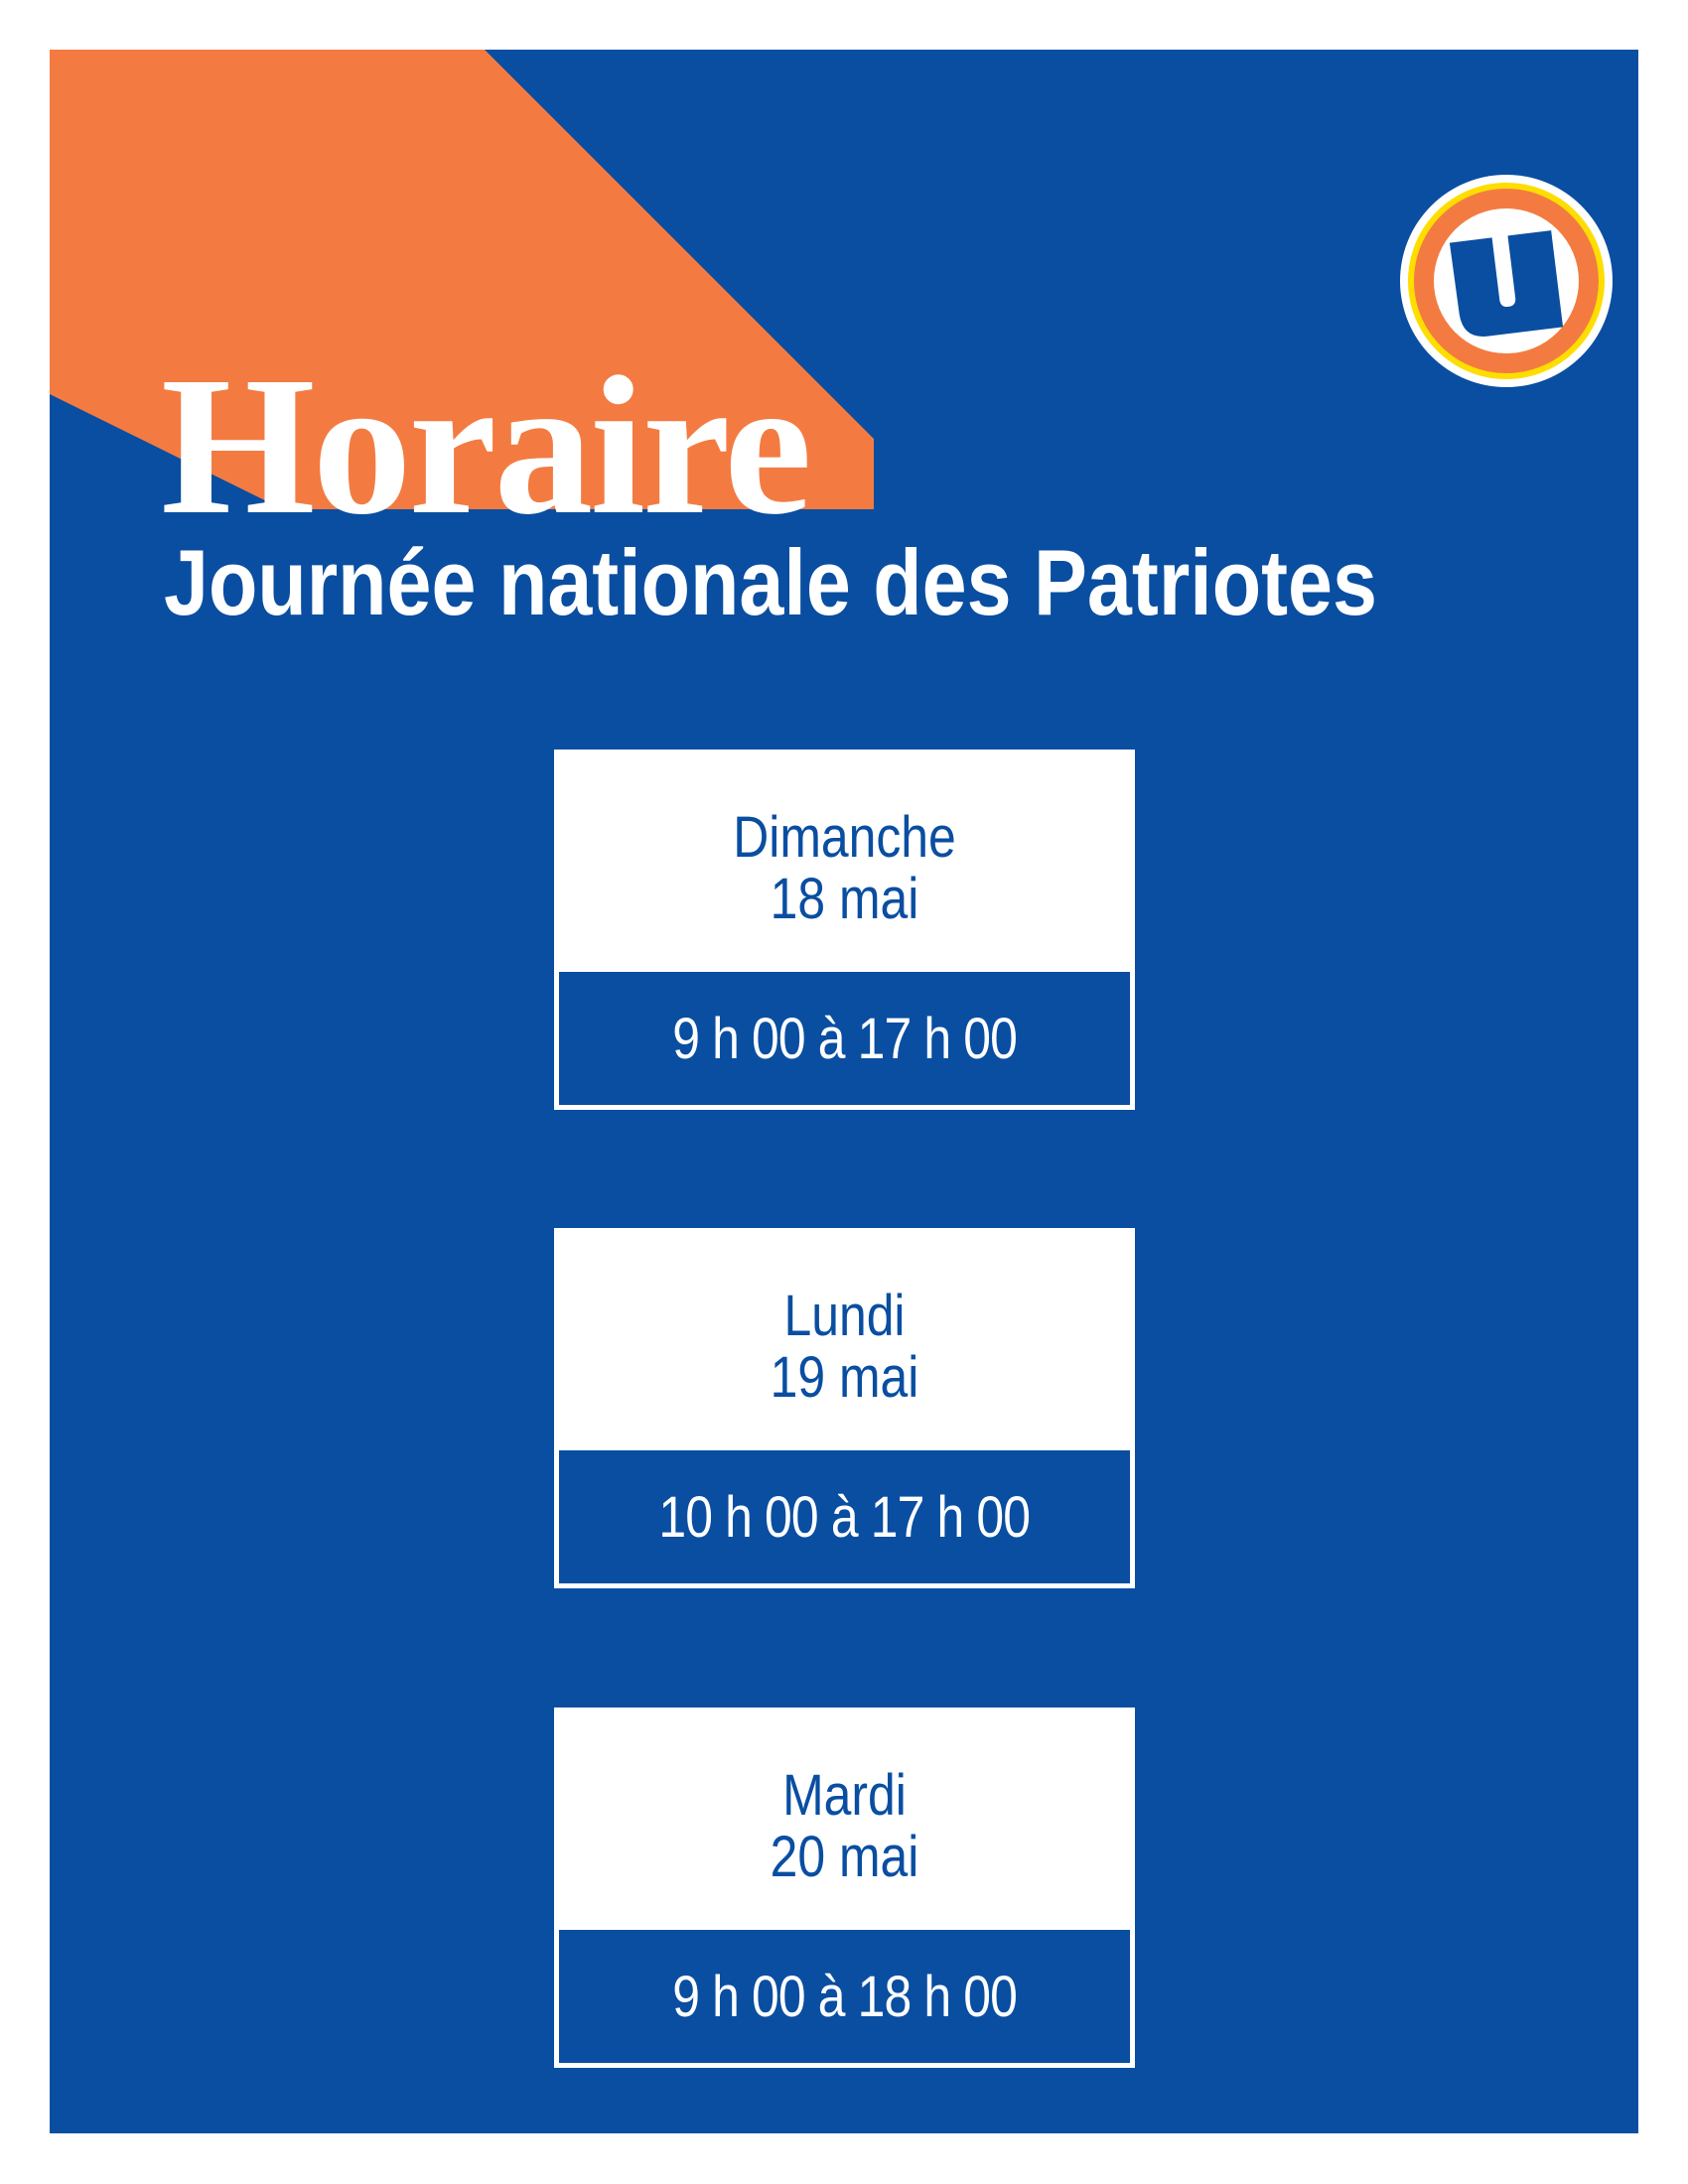 The width and height of the screenshot is (1688, 2184). I want to click on schedule-card: Mardi 20 mai 9 h 00 à 18 h 00, so click(844, 1887).